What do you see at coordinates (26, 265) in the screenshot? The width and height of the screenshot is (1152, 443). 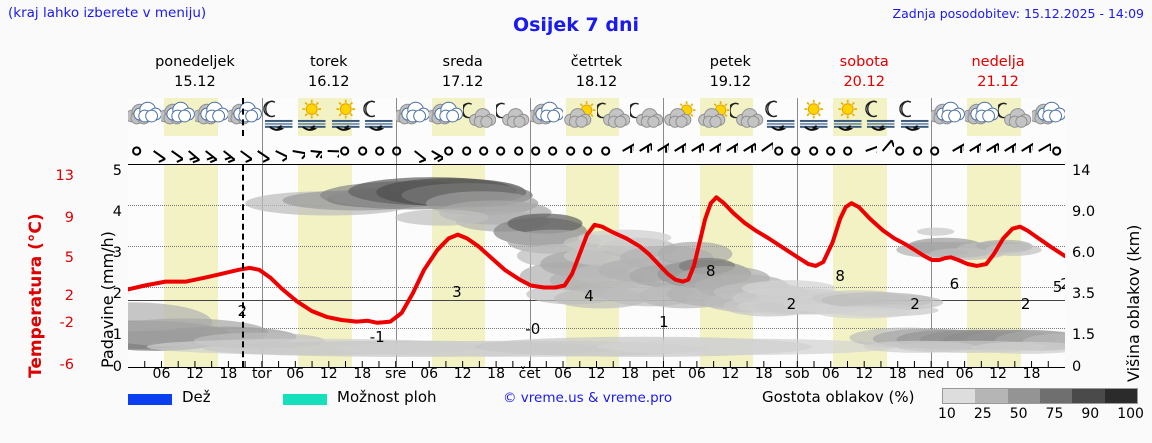 I see `temperature-axis-title: Temperatura (°C)` at bounding box center [26, 265].